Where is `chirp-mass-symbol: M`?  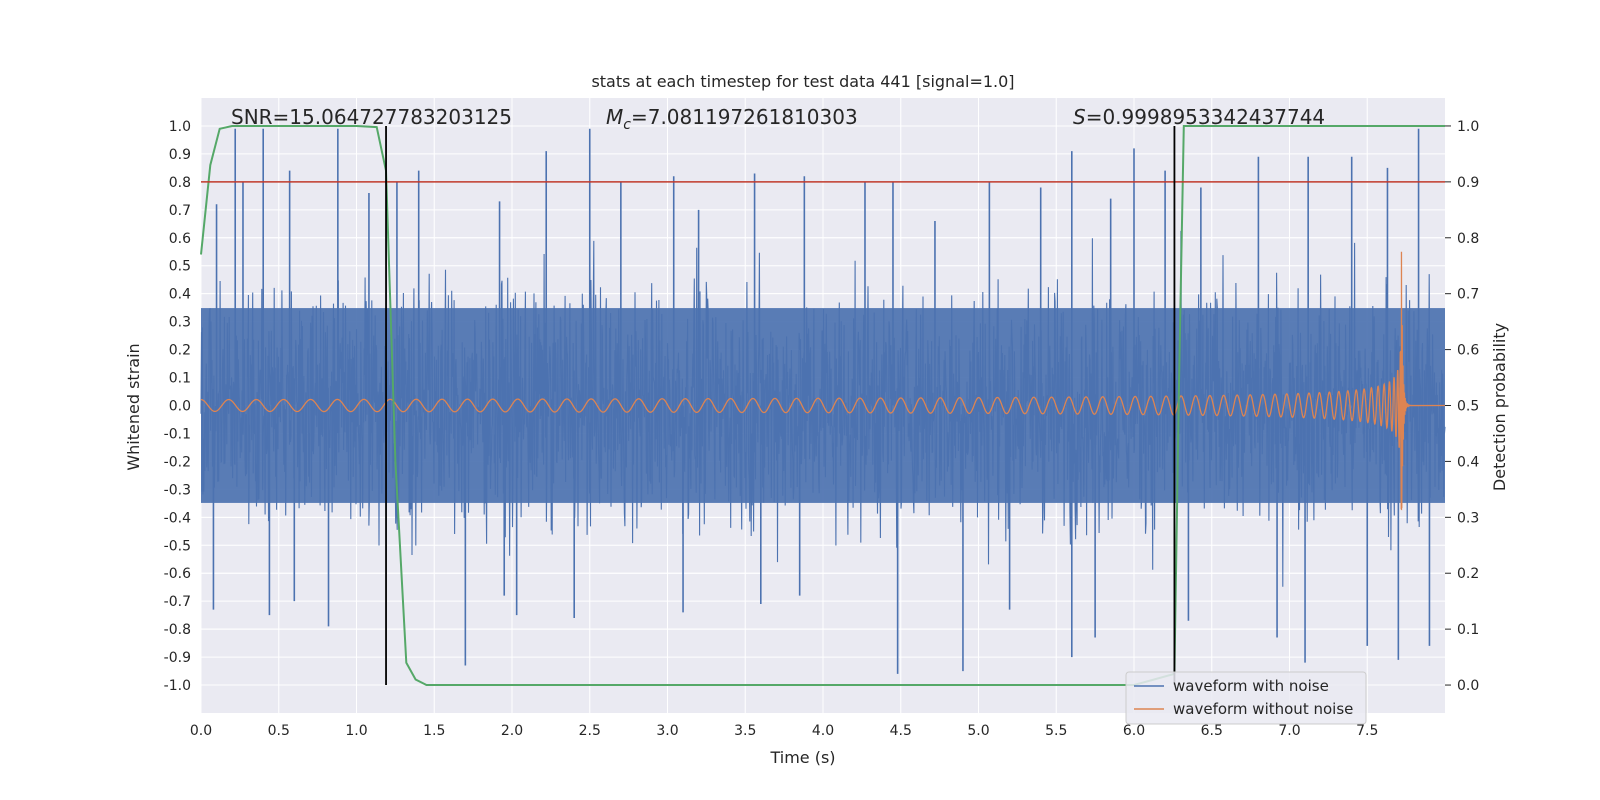 chirp-mass-symbol: M is located at coordinates (614, 117).